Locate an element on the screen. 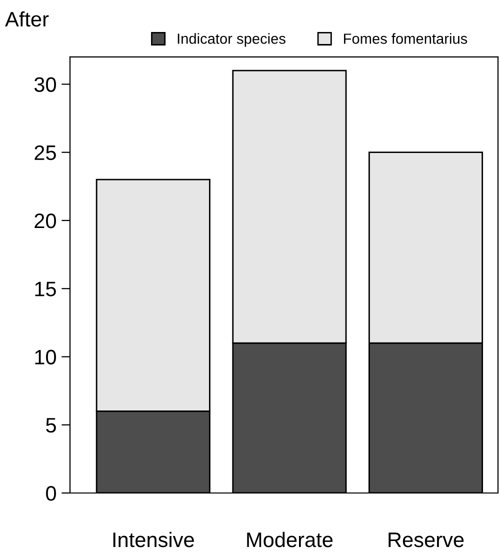 The height and width of the screenshot is (553, 500). chart-title: After is located at coordinates (27, 19).